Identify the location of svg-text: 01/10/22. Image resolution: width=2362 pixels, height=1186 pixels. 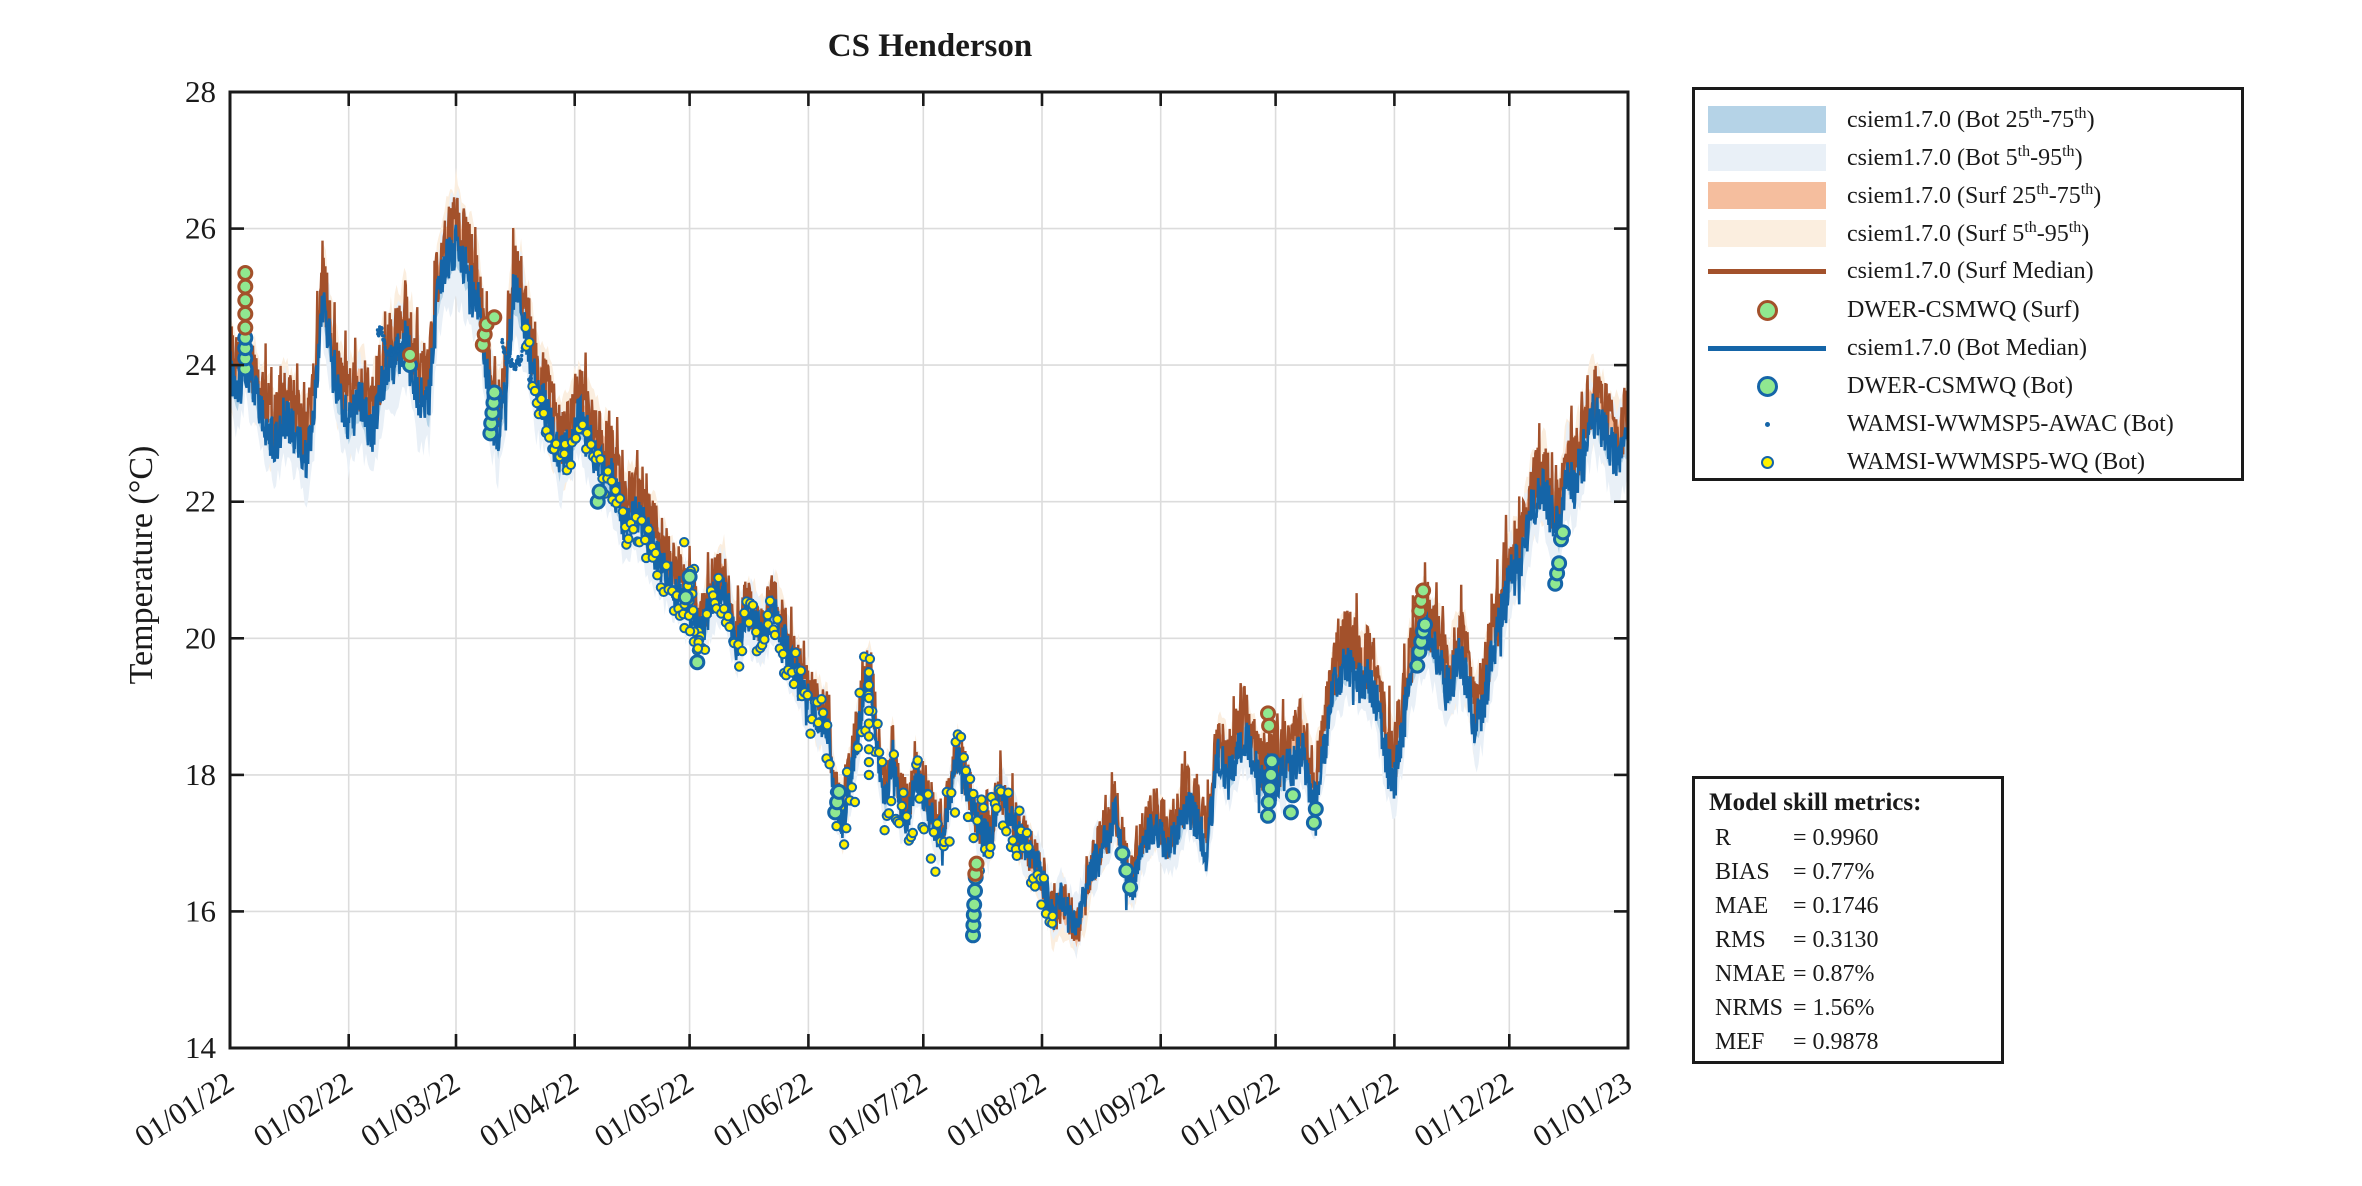
(1230, 1109).